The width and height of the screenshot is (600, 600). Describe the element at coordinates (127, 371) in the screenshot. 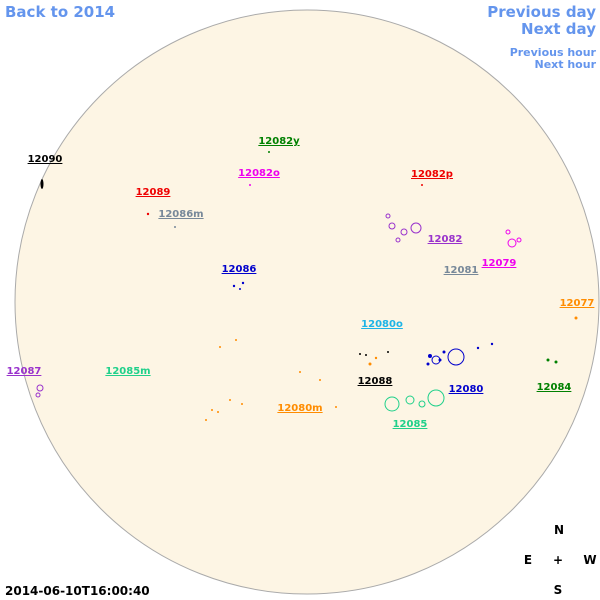

I see `region-label: 12085m` at that location.